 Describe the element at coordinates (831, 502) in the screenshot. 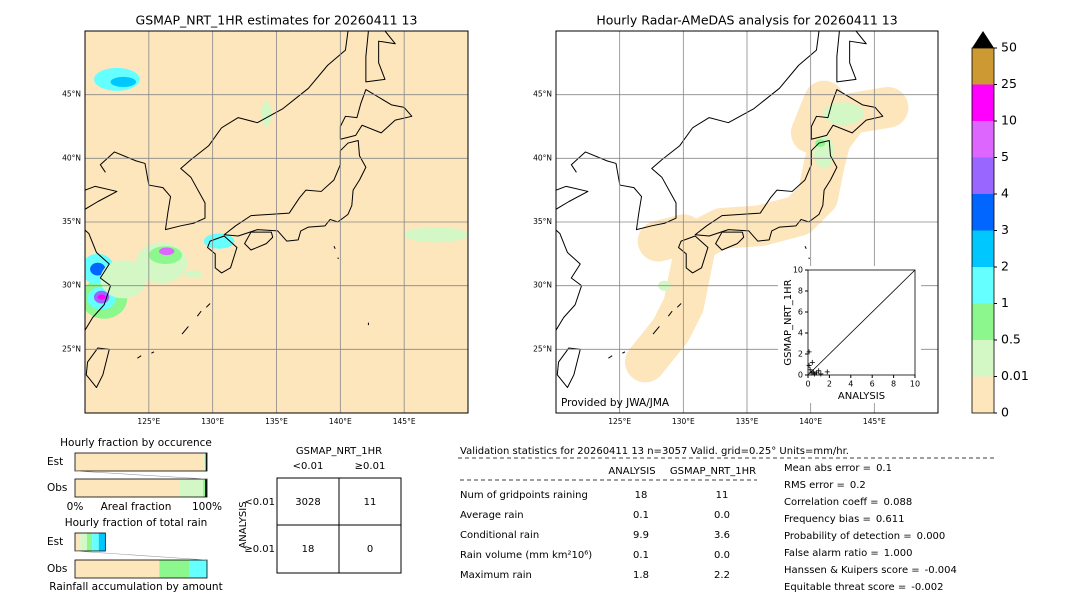

I see `score-label: Correlation coeff =` at that location.